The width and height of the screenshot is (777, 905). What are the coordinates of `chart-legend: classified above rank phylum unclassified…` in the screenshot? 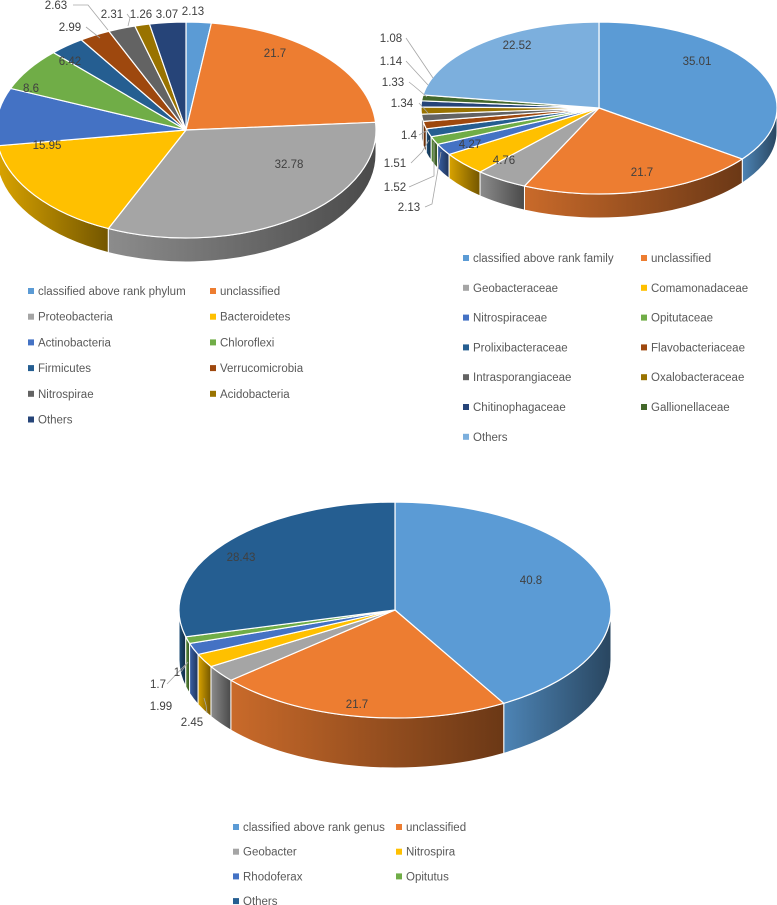 It's located at (166, 356).